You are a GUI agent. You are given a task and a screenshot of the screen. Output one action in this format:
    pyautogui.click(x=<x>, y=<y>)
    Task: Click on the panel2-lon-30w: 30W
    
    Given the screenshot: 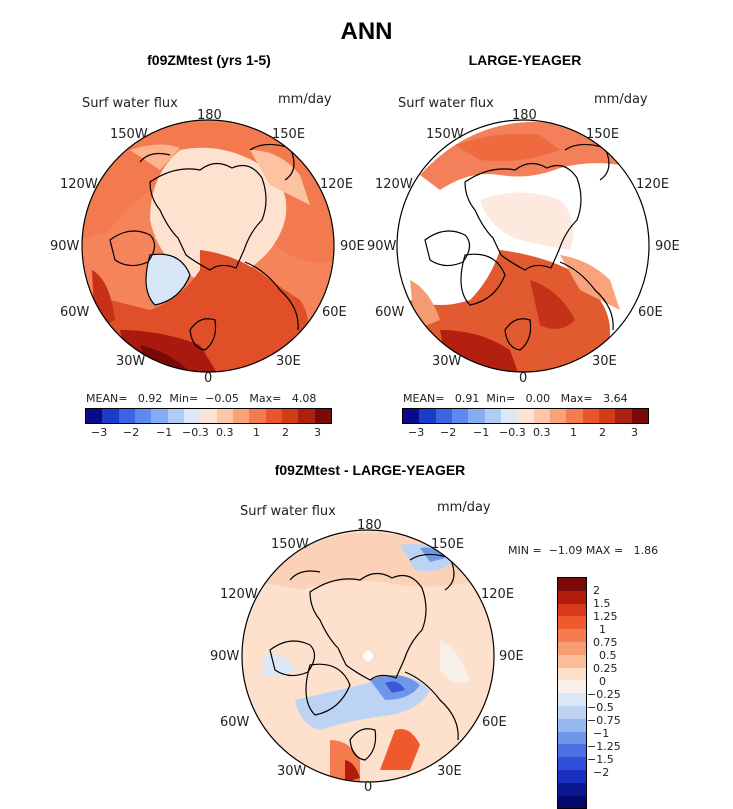 What is the action you would take?
    pyautogui.click(x=447, y=361)
    